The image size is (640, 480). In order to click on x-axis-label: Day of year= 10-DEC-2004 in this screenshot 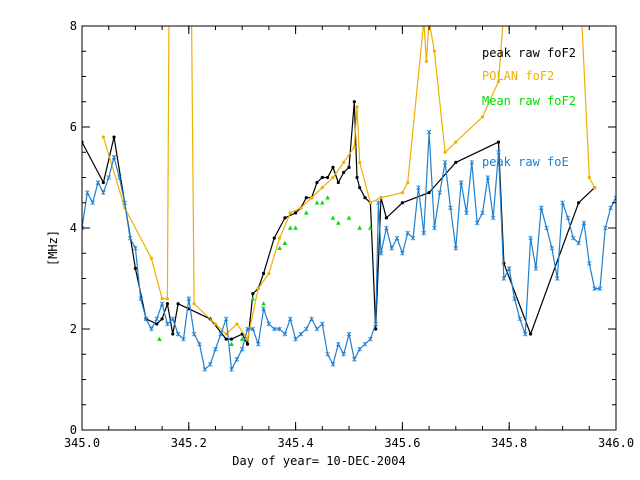, I will do `click(318, 461)`.